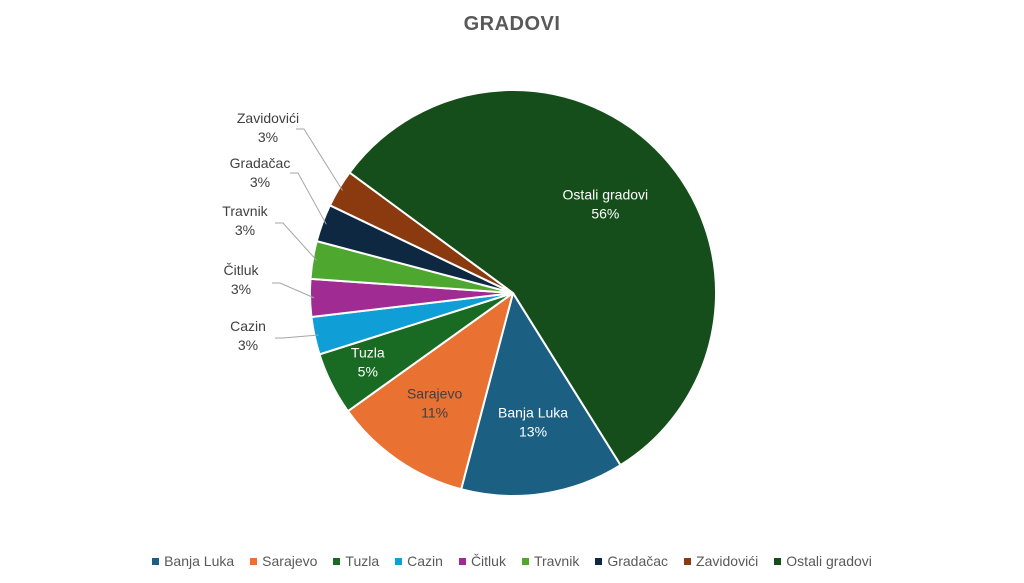  I want to click on slice-percent-label: 13%, so click(533, 431).